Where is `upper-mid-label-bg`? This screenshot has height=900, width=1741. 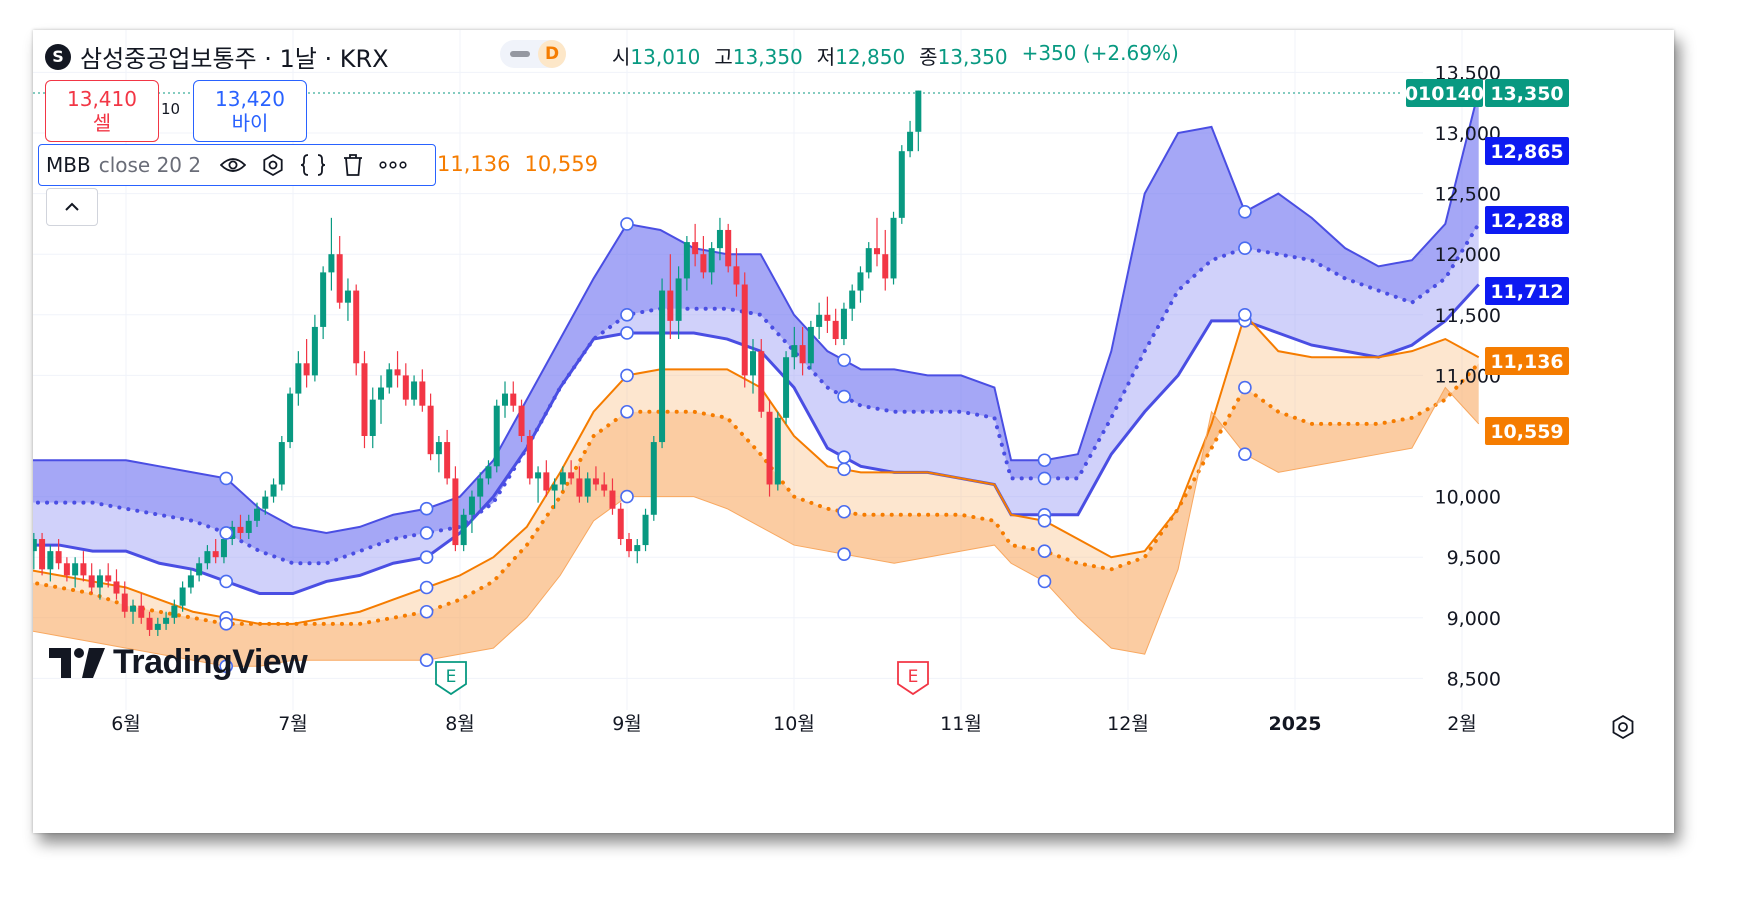
upper-mid-label-bg is located at coordinates (1527, 220).